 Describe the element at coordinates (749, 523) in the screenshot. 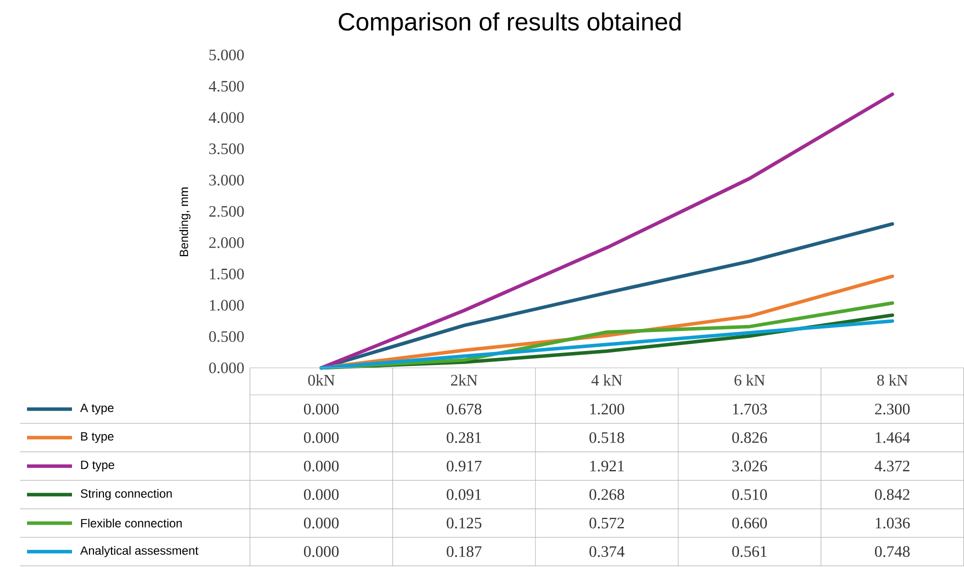

I see `data-label: 0.660` at that location.